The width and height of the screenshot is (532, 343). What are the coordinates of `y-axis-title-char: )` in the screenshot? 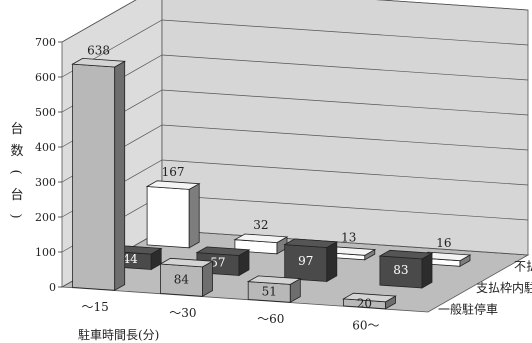 It's located at (15, 215).